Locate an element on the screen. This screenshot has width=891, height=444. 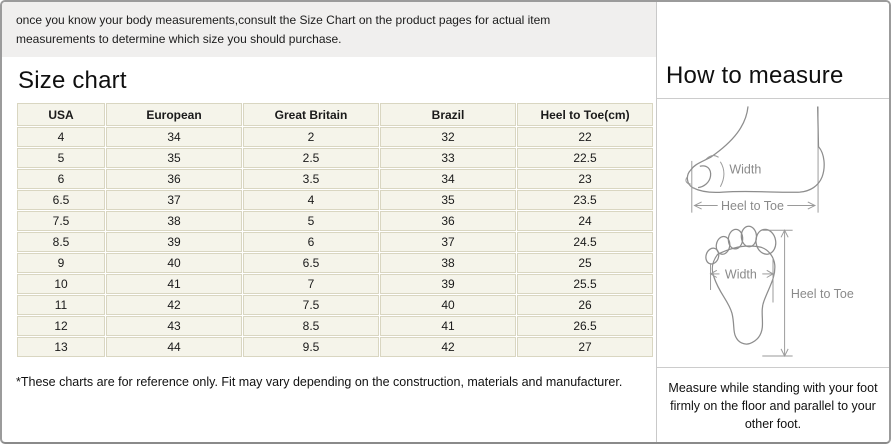
table-row: 7.5 38 5 36 24 is located at coordinates (335, 221).